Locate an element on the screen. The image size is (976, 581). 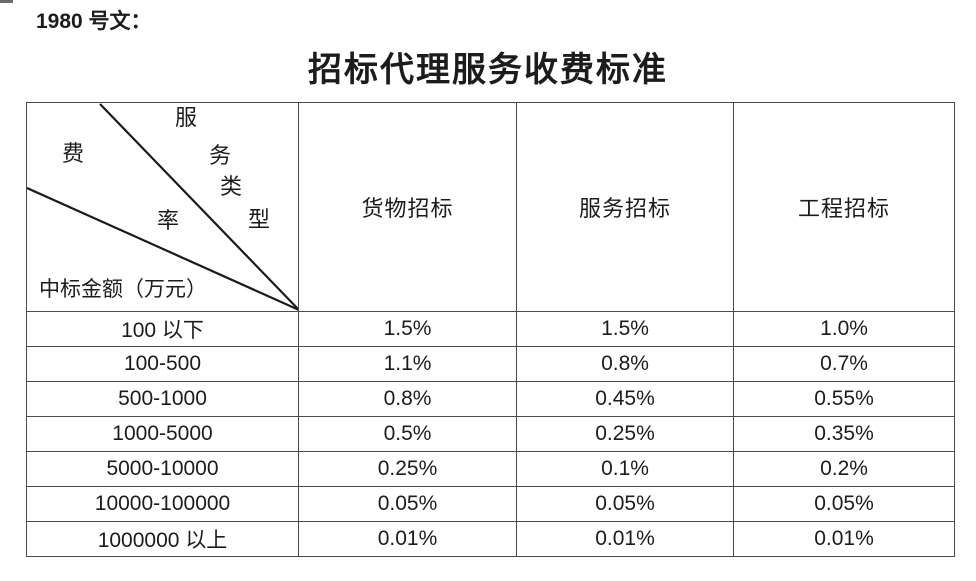
amount-range-cell: 5000-10000 is located at coordinates (162, 468).